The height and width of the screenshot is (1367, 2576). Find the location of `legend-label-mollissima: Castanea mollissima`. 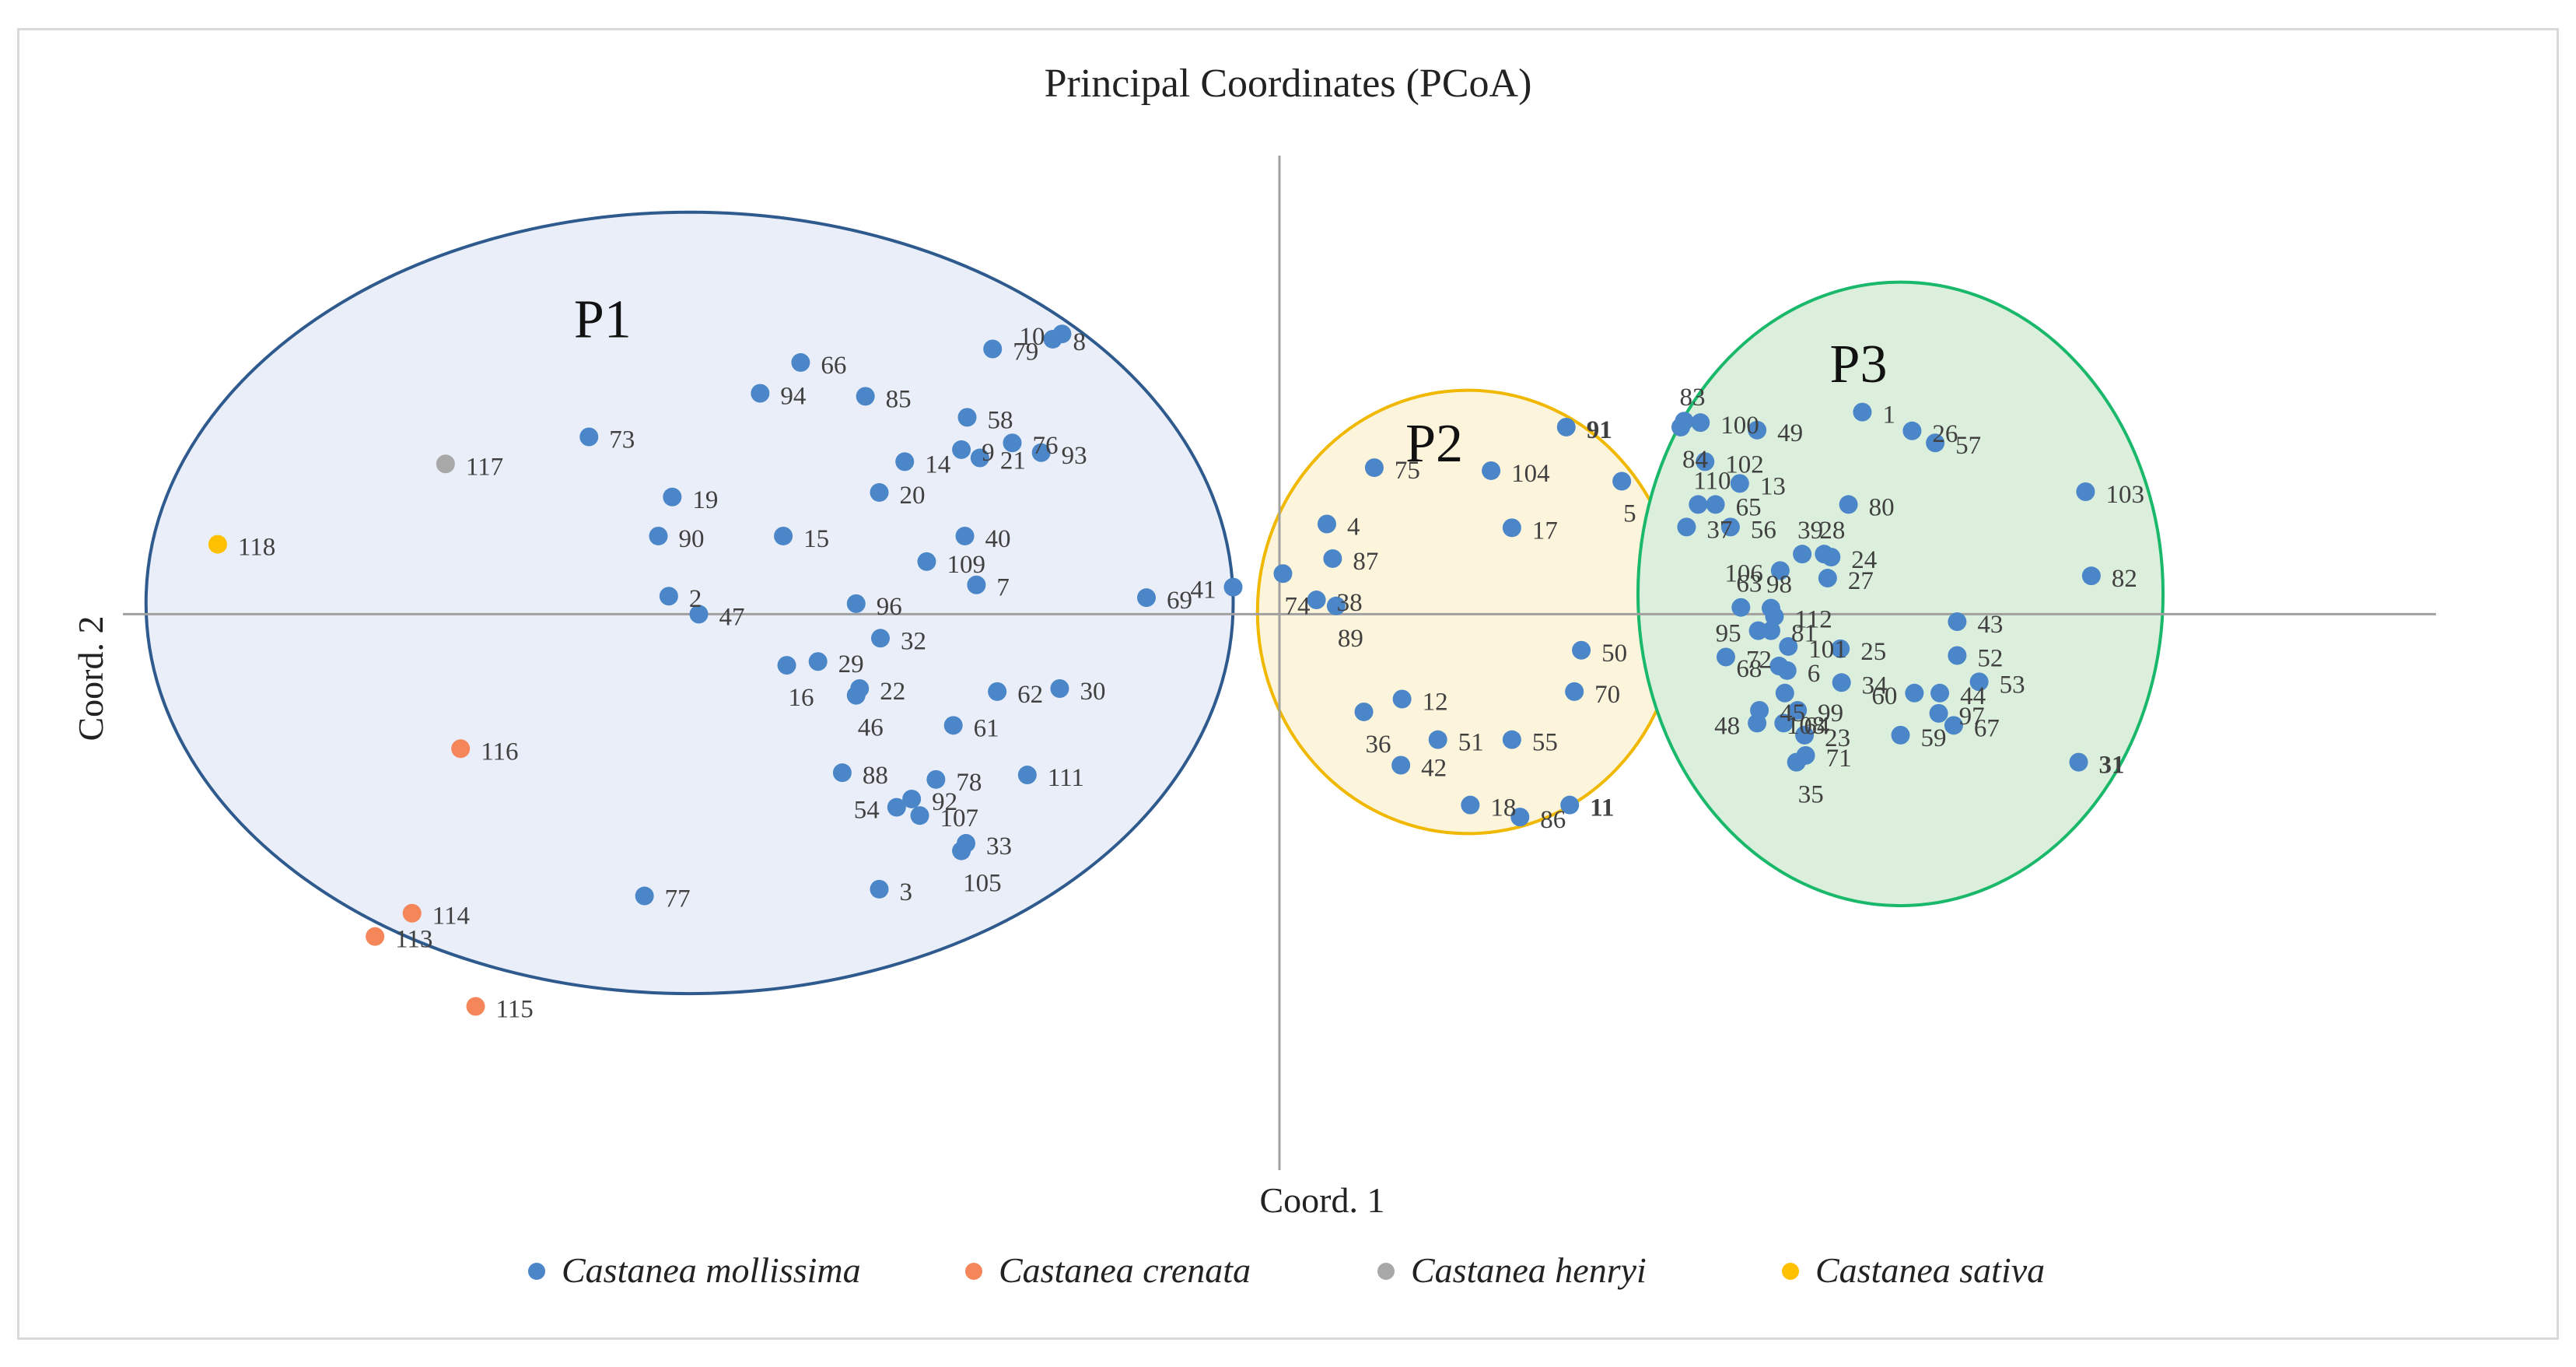

legend-label-mollissima: Castanea mollissima is located at coordinates (711, 1270).